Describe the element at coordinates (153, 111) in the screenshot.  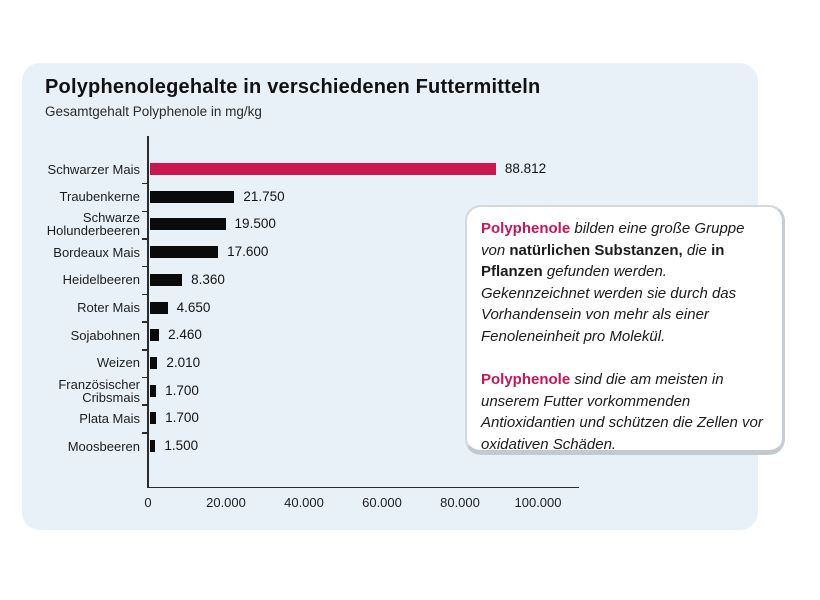
I see `chart-subtitle: Gesamtgehalt Polyphenole in mg/kg` at that location.